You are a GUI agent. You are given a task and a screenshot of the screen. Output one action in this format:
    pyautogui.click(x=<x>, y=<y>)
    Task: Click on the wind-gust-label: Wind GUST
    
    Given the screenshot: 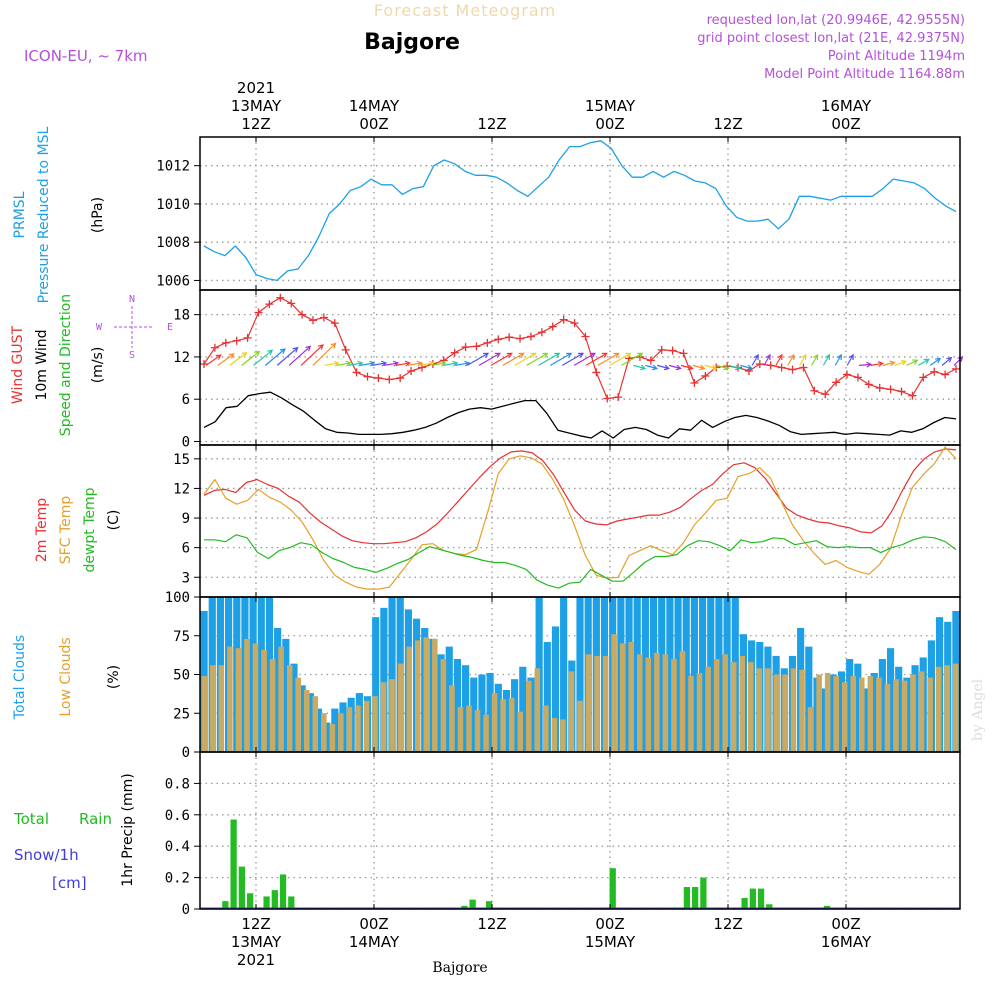 What is the action you would take?
    pyautogui.click(x=18, y=364)
    